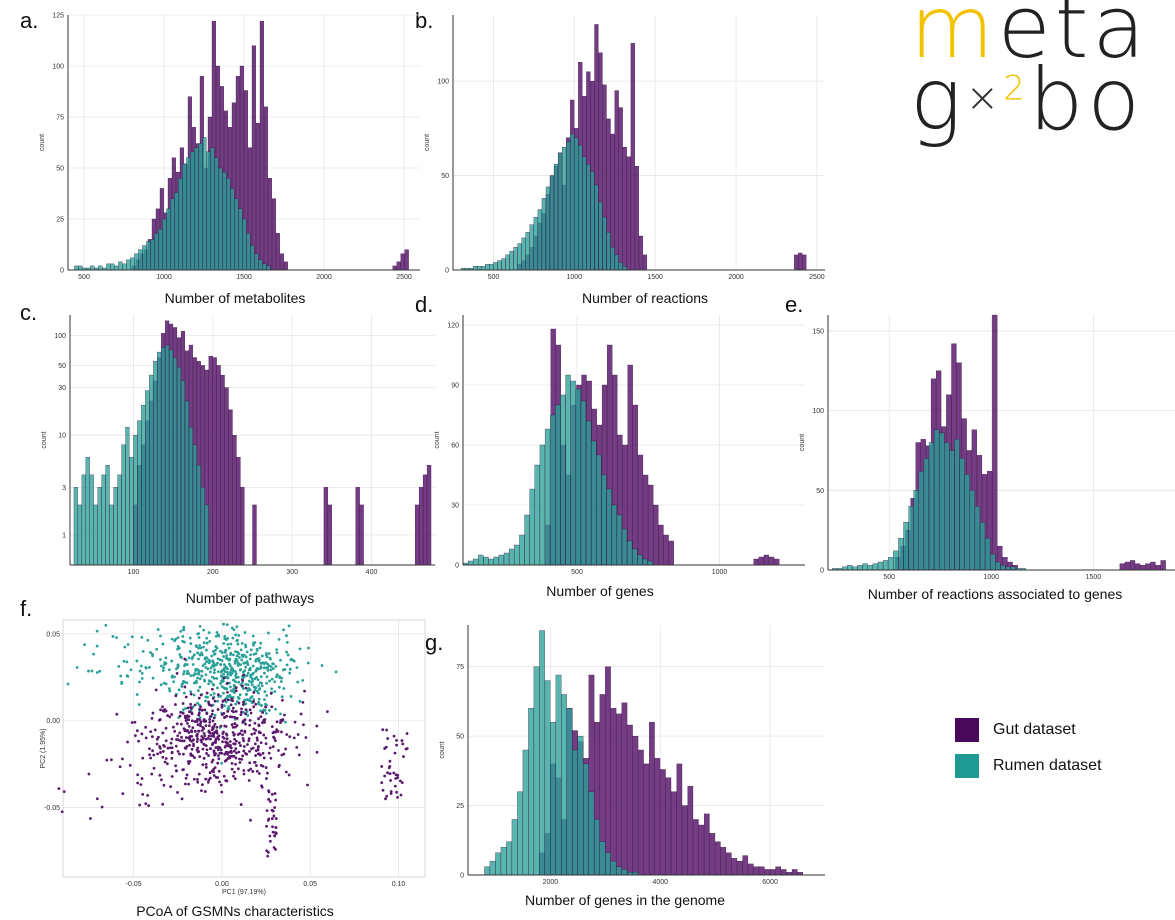 The height and width of the screenshot is (920, 1175). What do you see at coordinates (645, 298) in the screenshot?
I see `panel-b-caption: Number of reactions` at bounding box center [645, 298].